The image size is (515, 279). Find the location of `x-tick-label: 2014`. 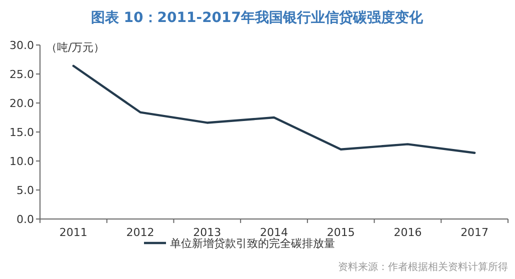

x-tick-label: 2014 is located at coordinates (274, 232).